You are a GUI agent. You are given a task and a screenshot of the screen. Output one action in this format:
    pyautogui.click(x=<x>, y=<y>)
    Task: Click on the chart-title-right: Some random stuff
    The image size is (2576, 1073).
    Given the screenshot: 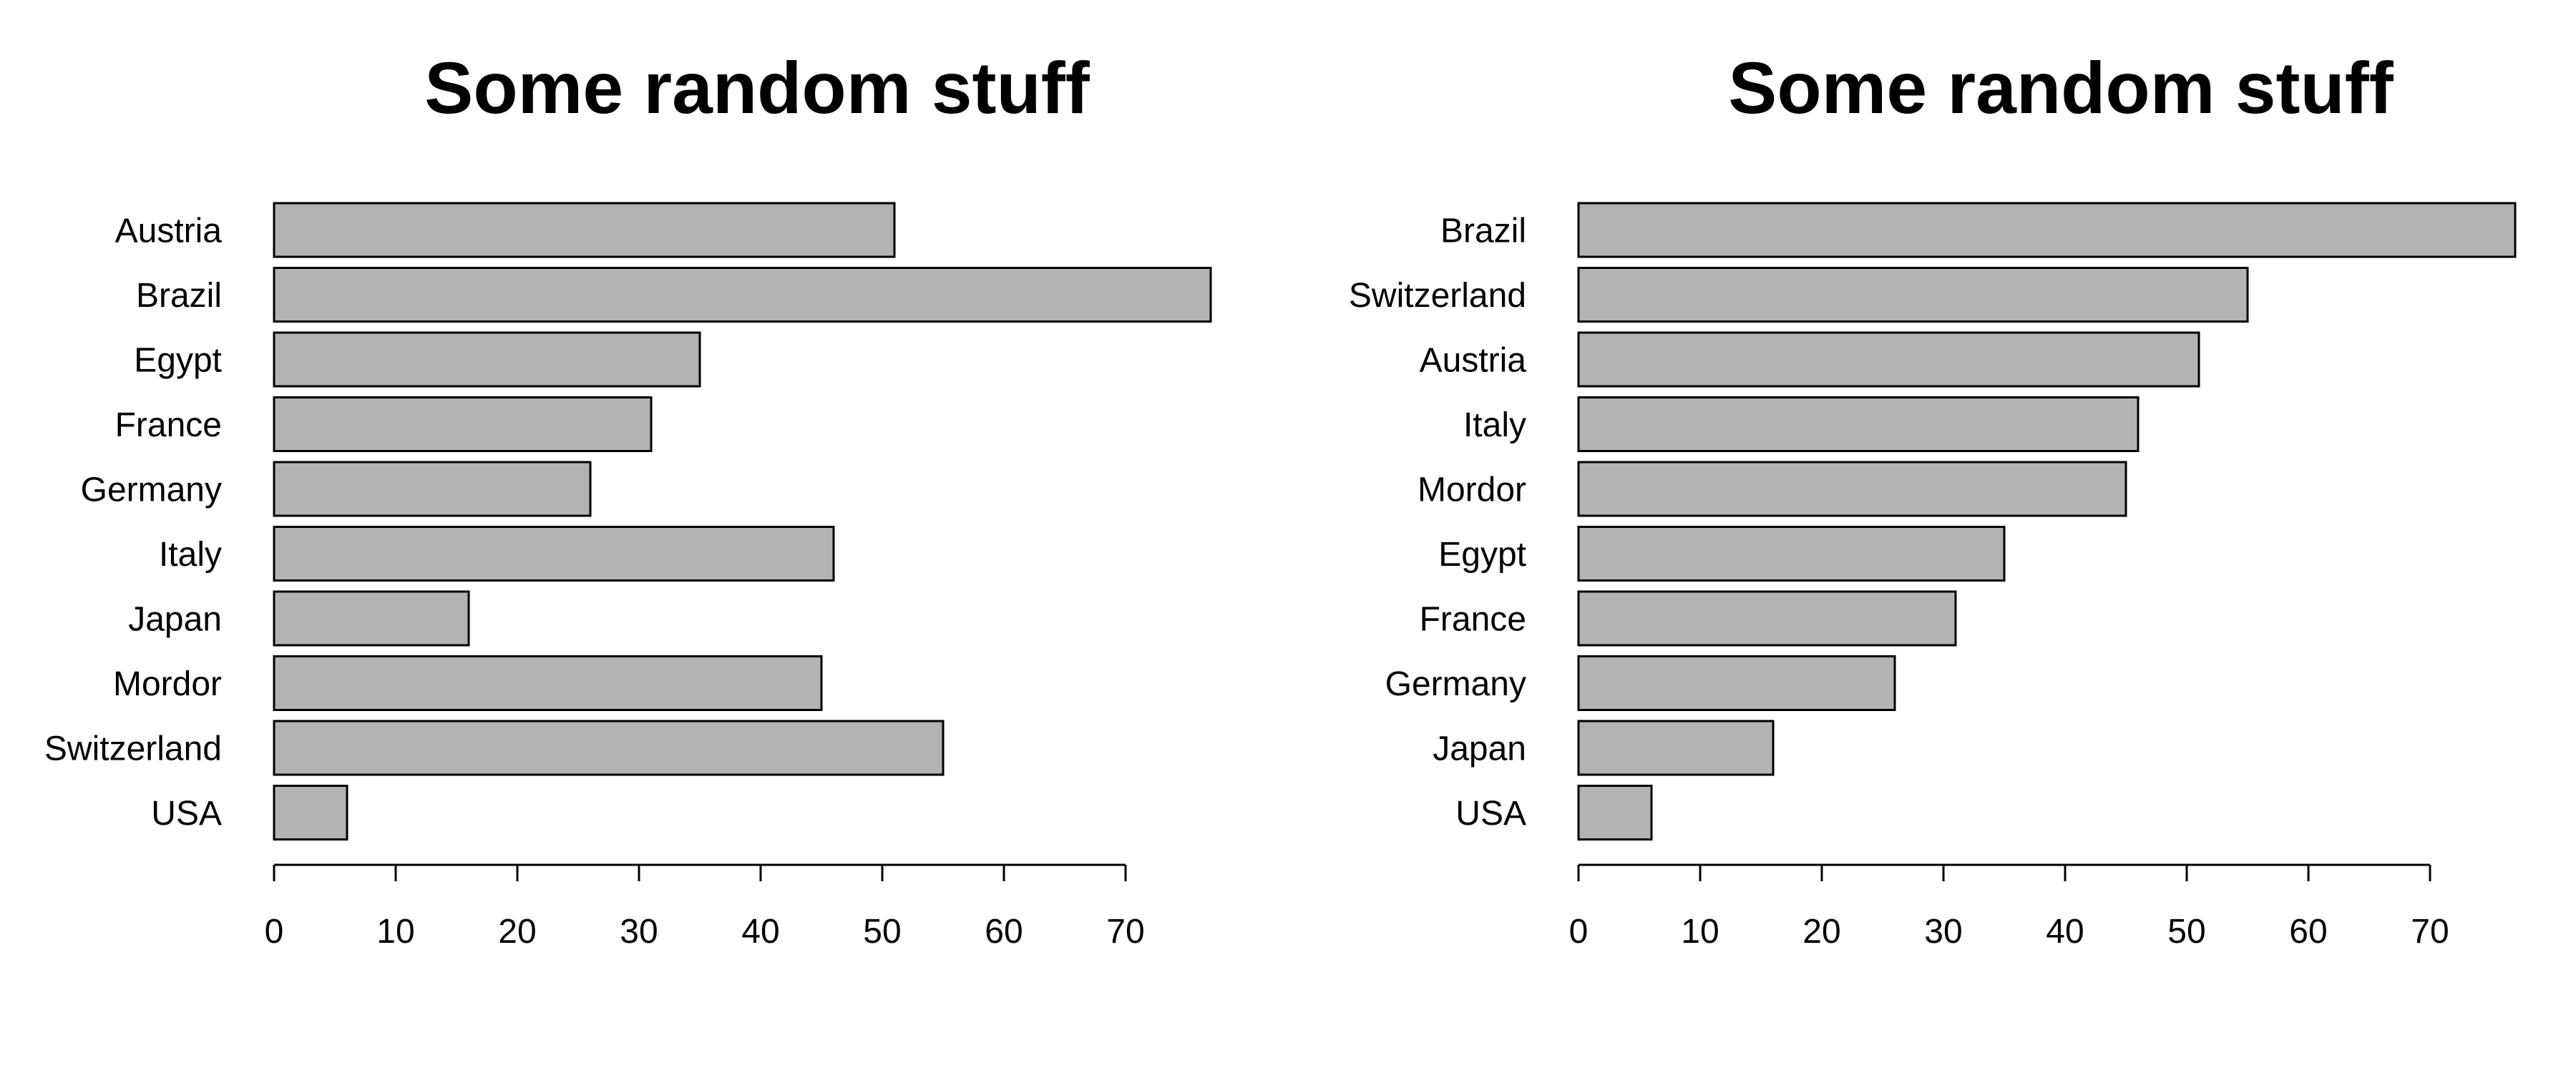 What is the action you would take?
    pyautogui.click(x=2061, y=88)
    